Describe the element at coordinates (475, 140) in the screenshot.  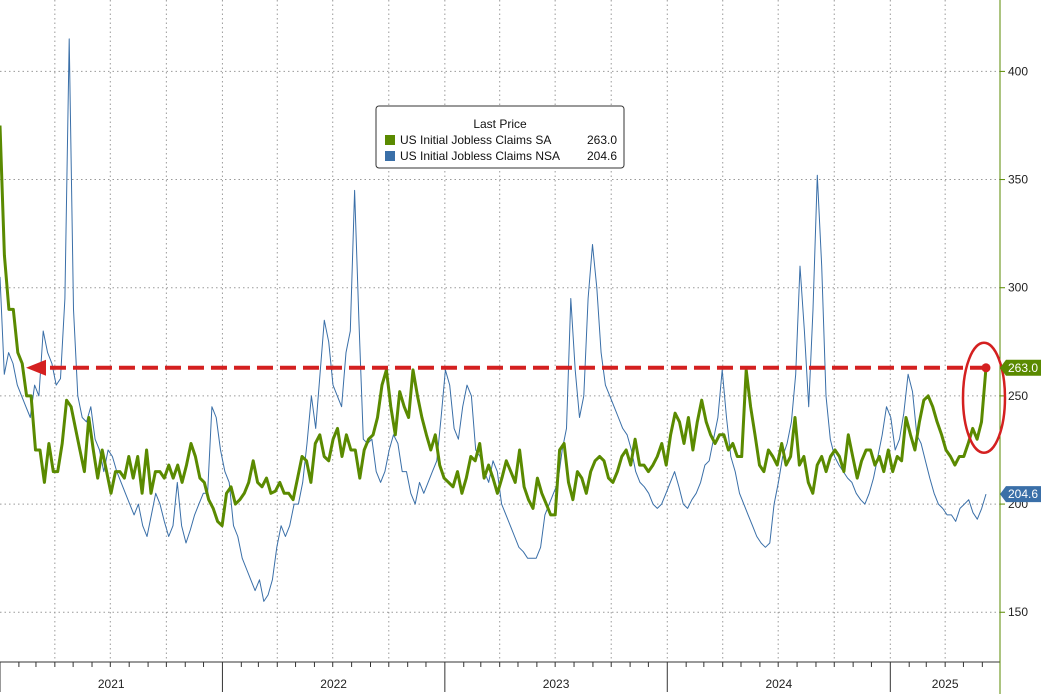
I see `legend-label-sa: US Initial Jobless Claims SA` at that location.